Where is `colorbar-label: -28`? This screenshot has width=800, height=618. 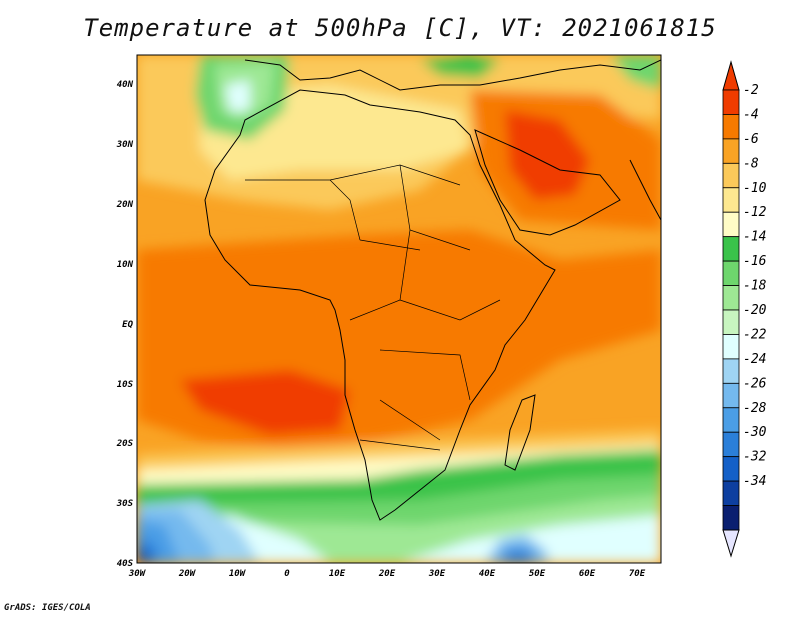 colorbar-label: -28 is located at coordinates (755, 408).